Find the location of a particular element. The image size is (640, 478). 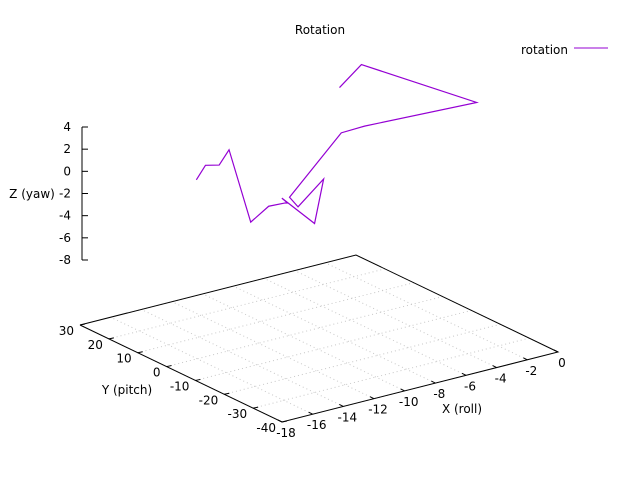

y-tick-label: -30 is located at coordinates (238, 414).